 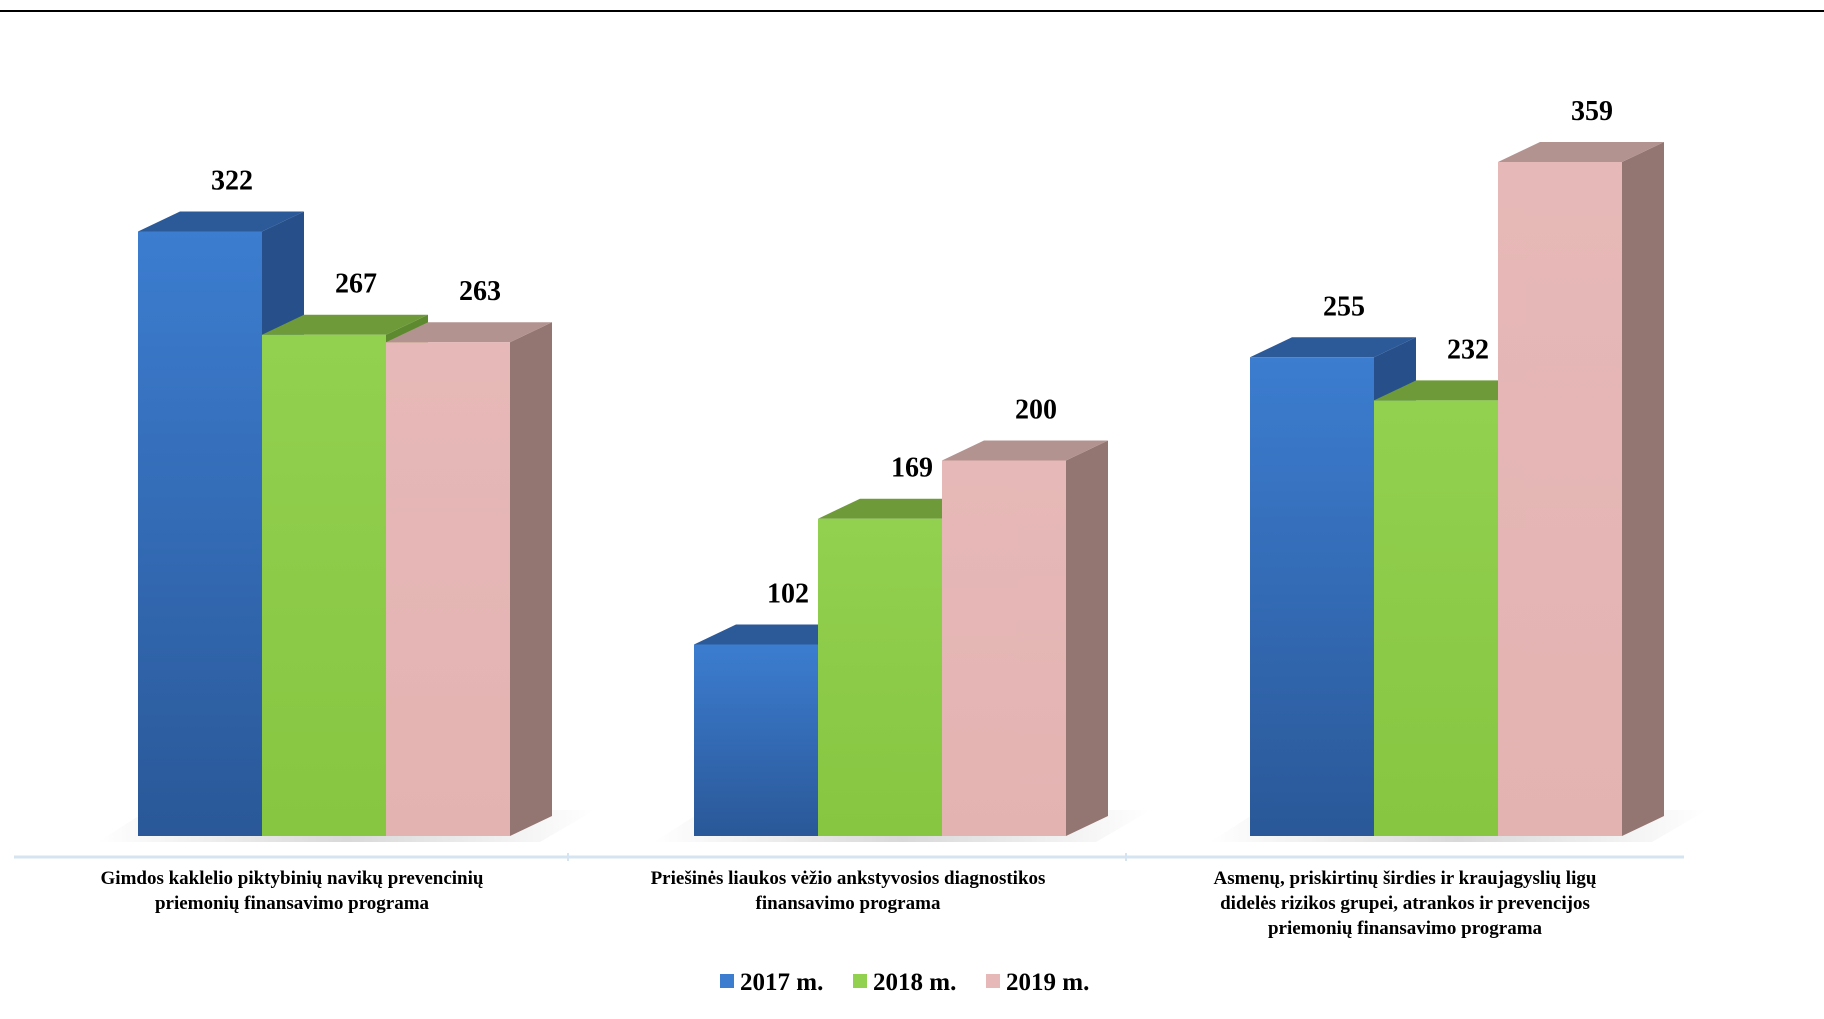 I want to click on legend-item: 2018 m., so click(x=904, y=982).